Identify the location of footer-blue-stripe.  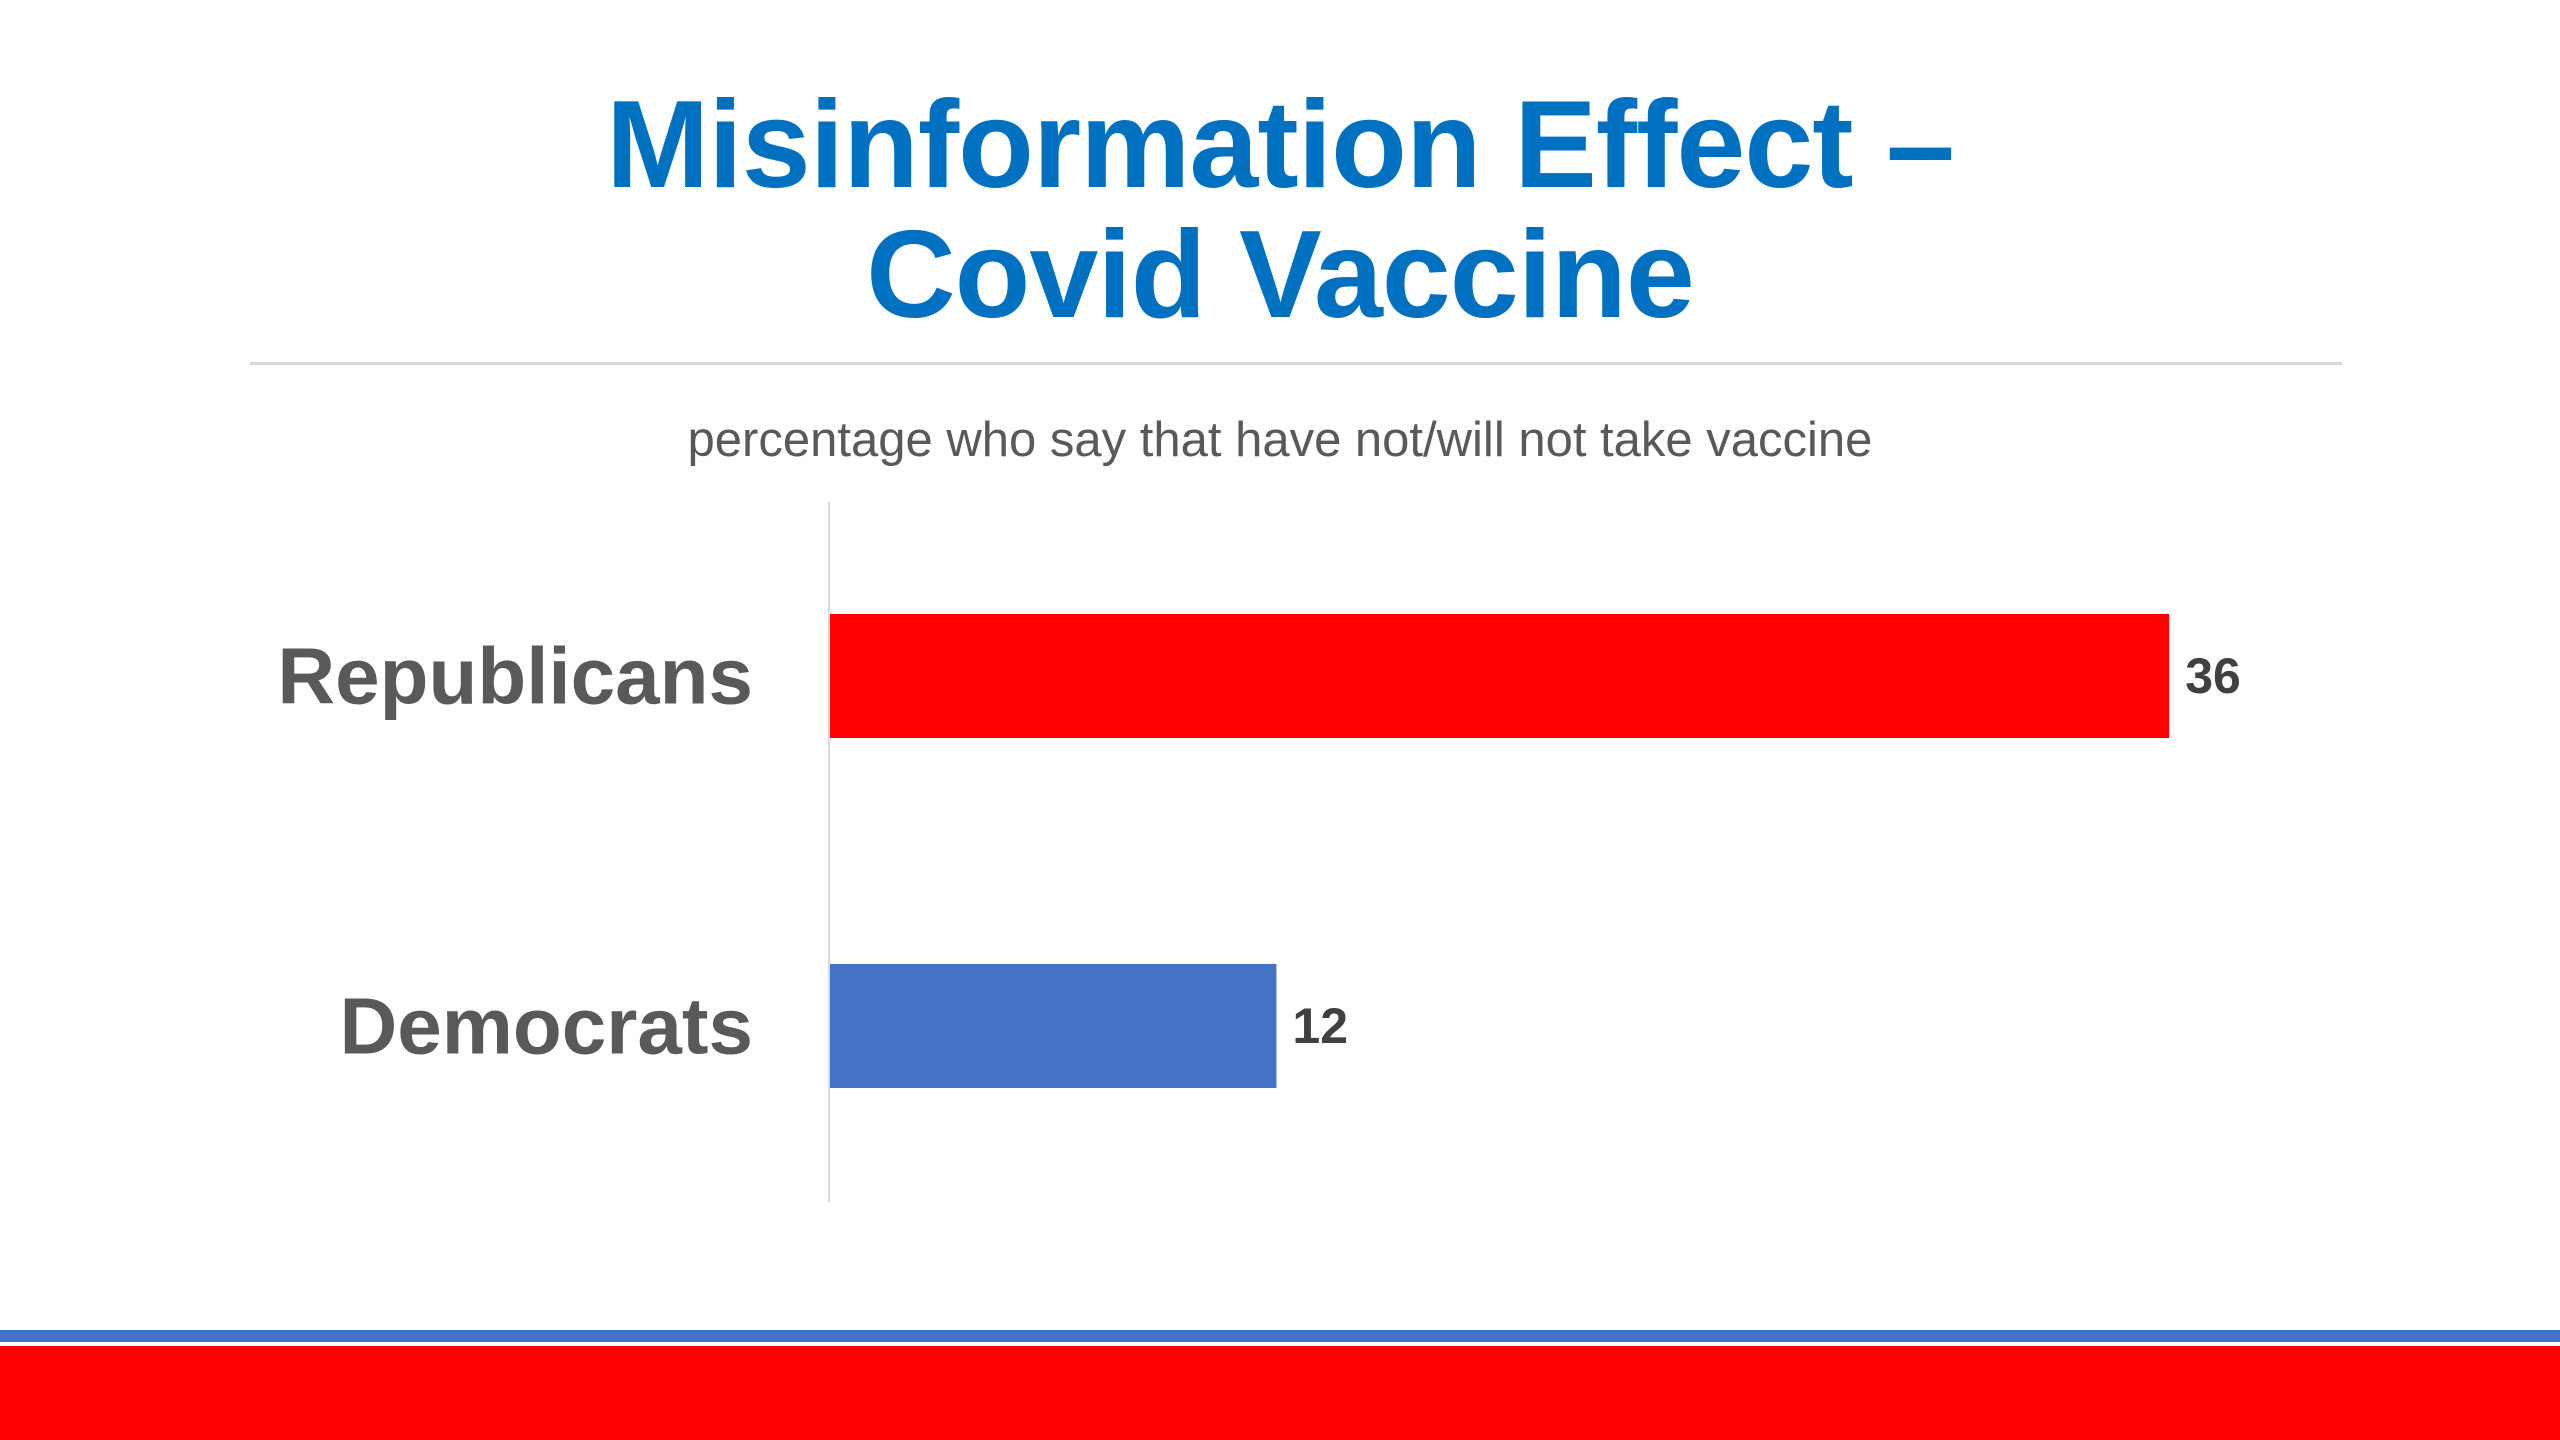
(1280, 1336).